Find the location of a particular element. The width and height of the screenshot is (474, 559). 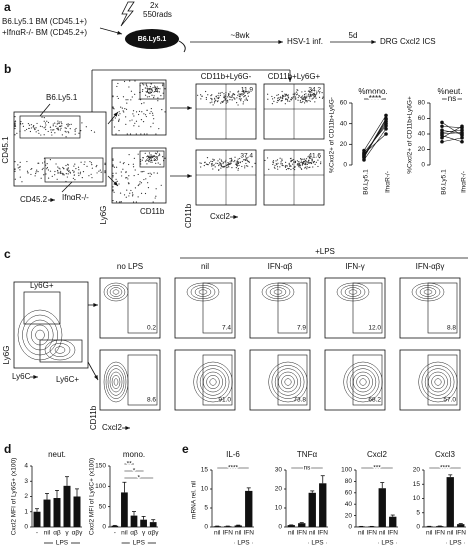

y-tick-label: 2 is located at coordinates (26, 496).